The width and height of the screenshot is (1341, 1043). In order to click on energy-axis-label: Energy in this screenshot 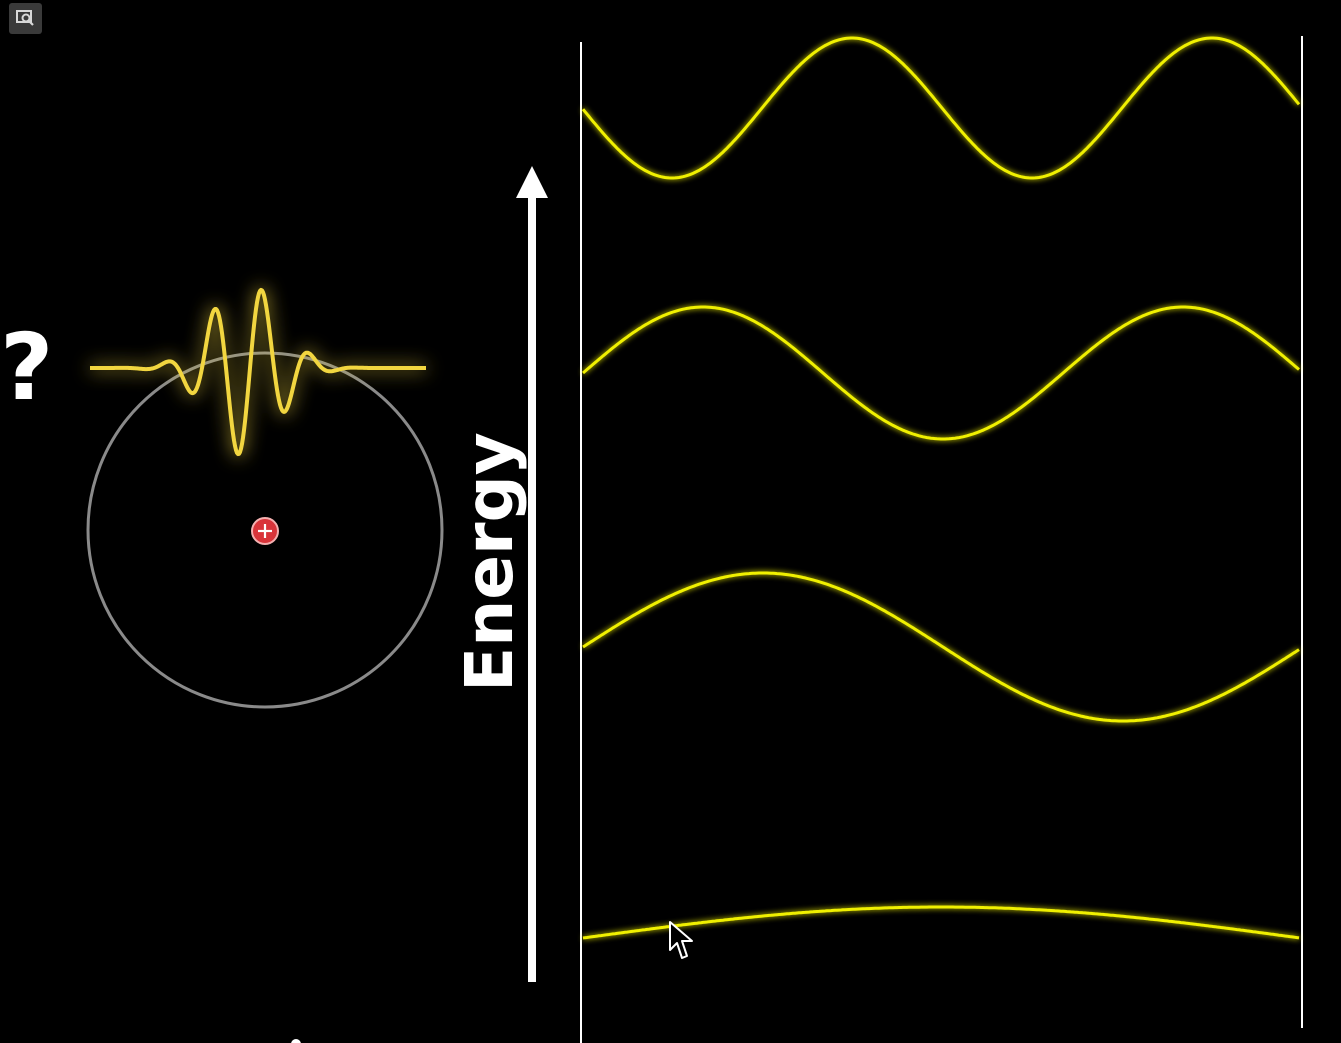, I will do `click(489, 562)`.